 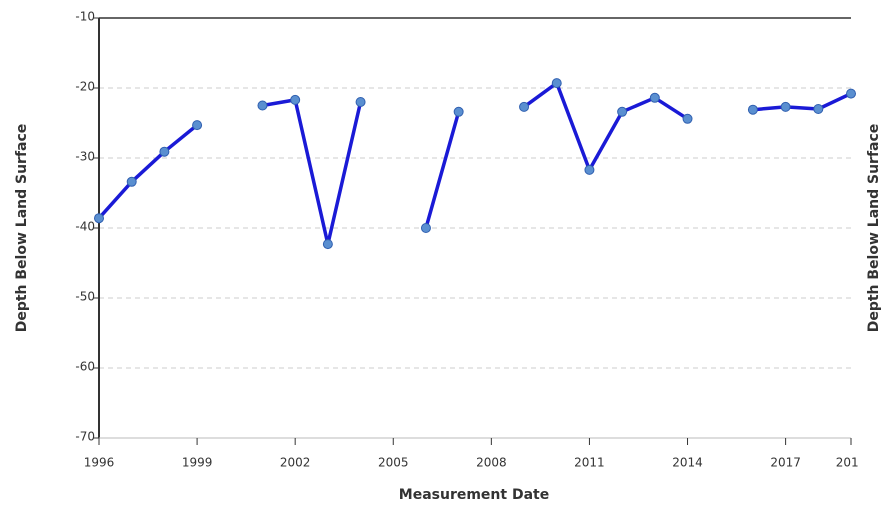 What do you see at coordinates (474, 495) in the screenshot?
I see `x-axis-label: Measurement Date` at bounding box center [474, 495].